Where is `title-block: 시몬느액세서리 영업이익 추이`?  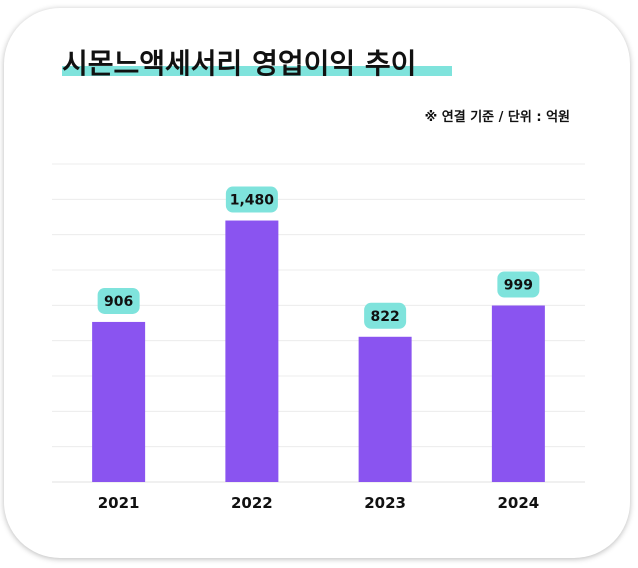
title-block: 시몬느액세서리 영업이익 추이 is located at coordinates (257, 62).